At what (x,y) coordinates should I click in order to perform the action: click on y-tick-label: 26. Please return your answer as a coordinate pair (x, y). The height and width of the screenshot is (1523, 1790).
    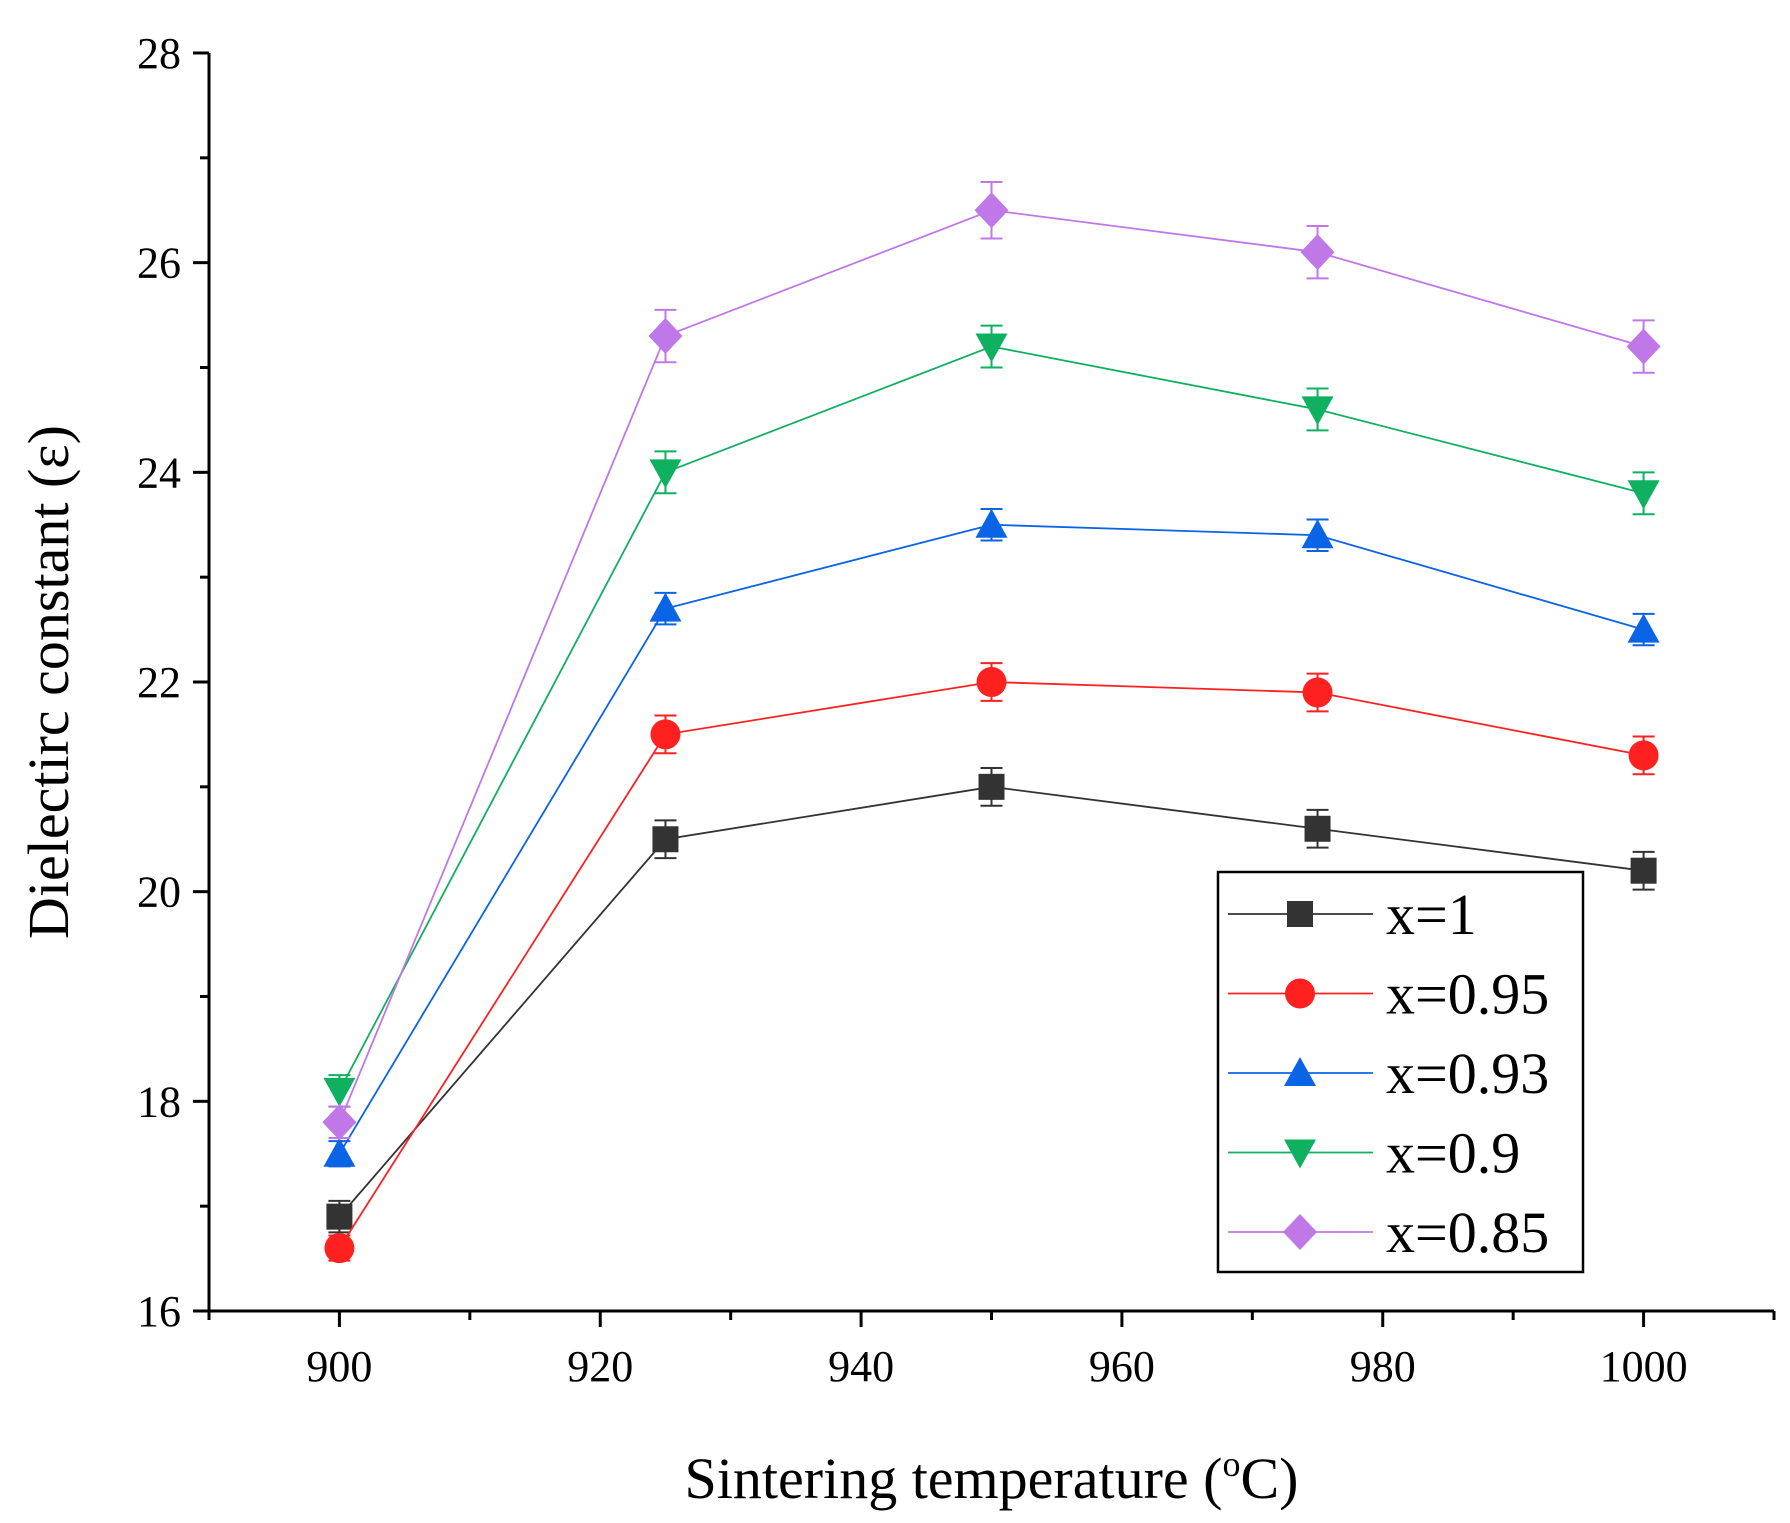
    Looking at the image, I should click on (159, 263).